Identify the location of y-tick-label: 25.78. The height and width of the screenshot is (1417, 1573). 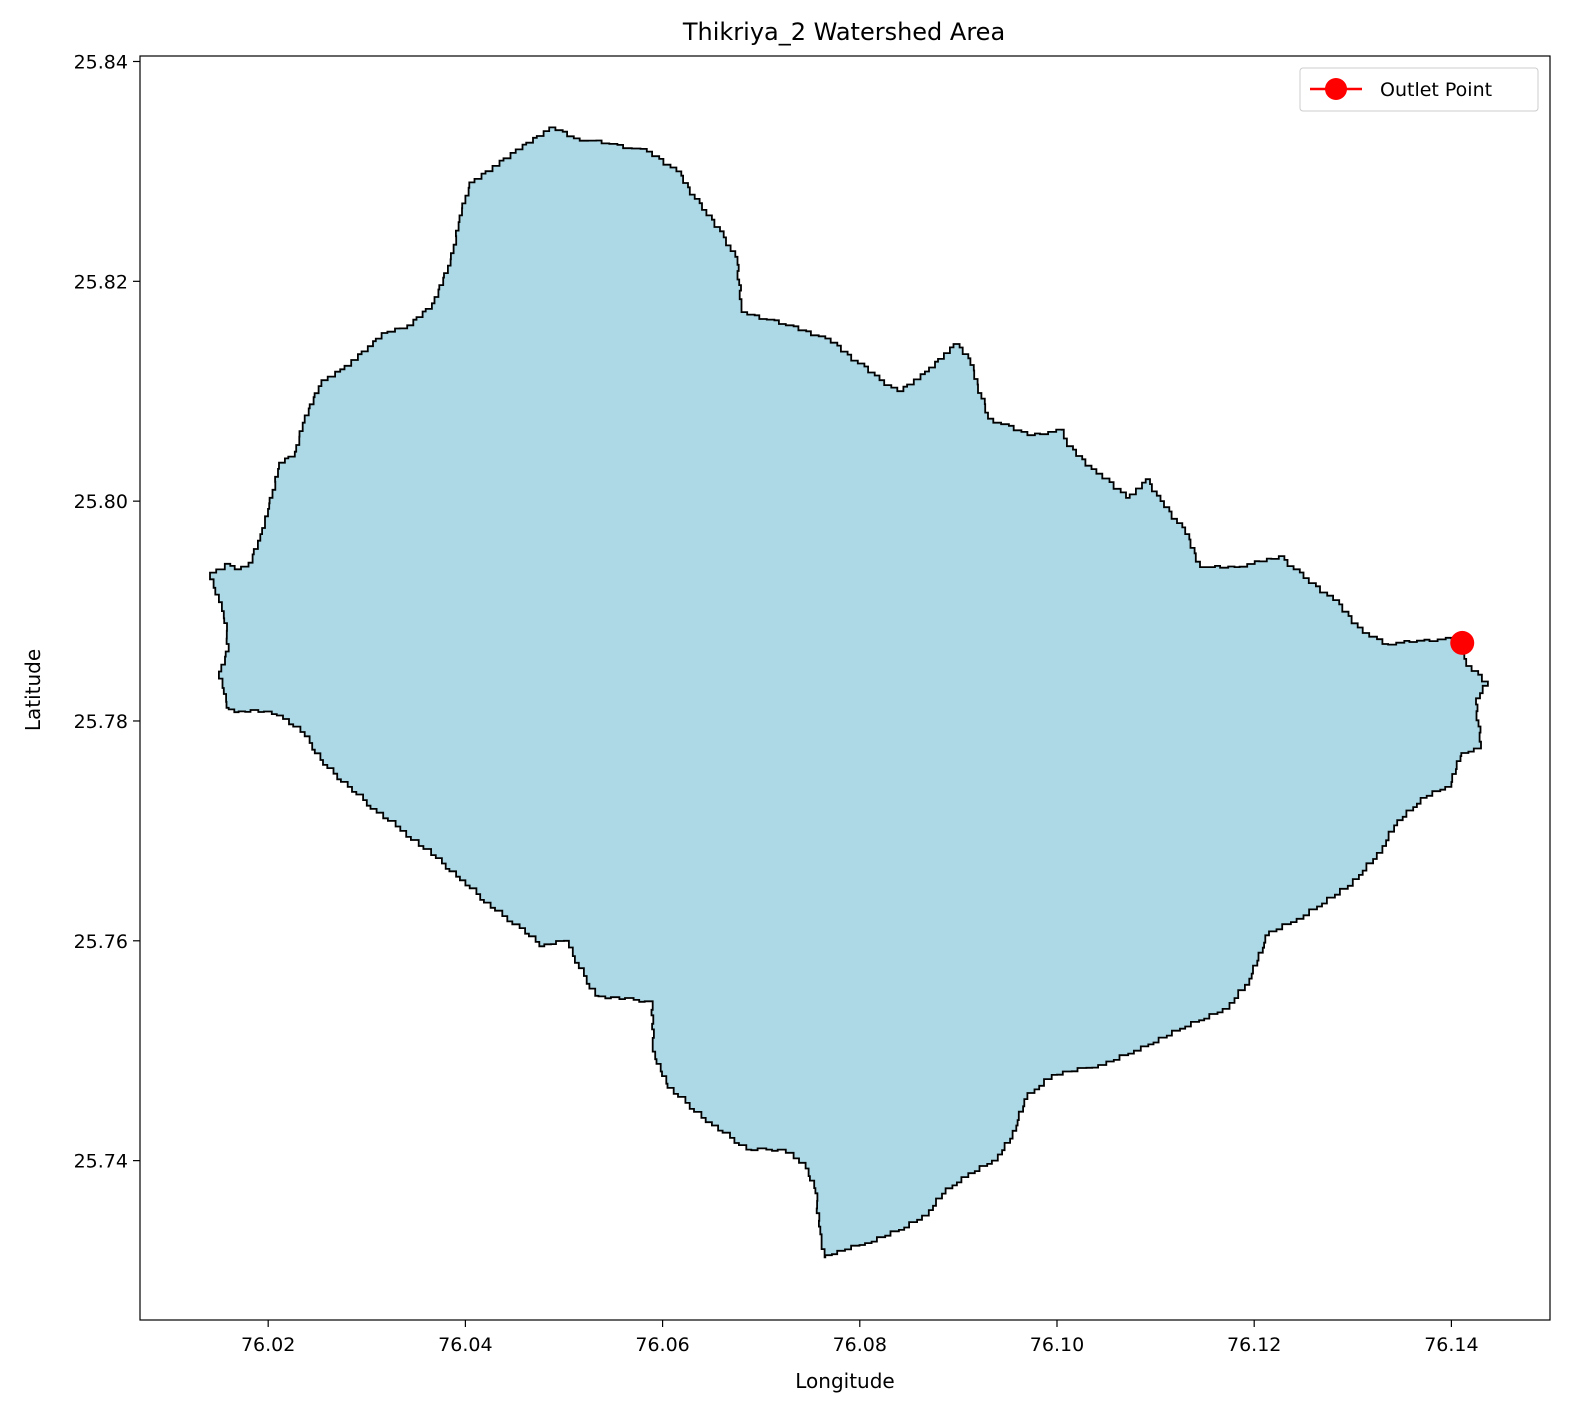
(101, 722).